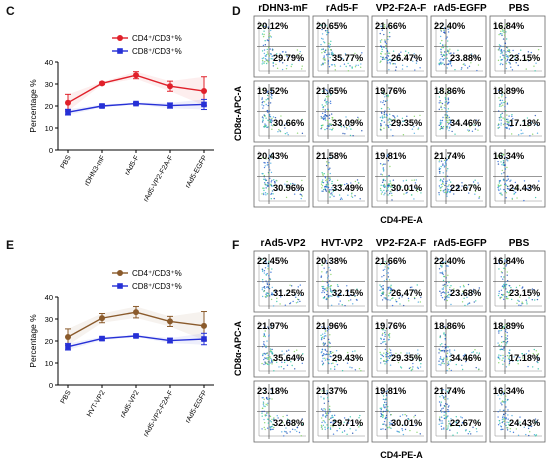 The height and width of the screenshot is (461, 550). What do you see at coordinates (282, 243) in the screenshot?
I see `column-header-f: rAd5-VP2` at bounding box center [282, 243].